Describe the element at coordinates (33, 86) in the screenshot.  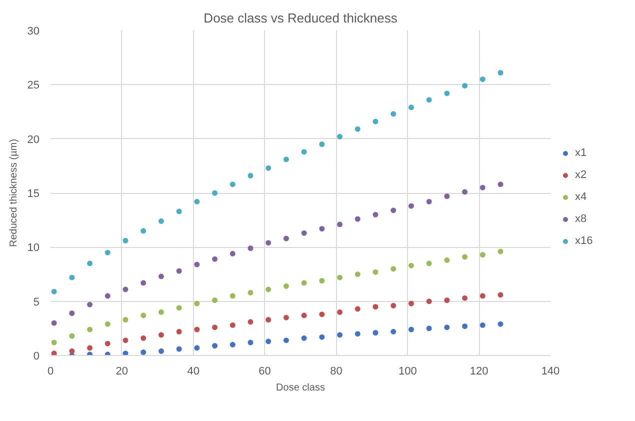
I see `y-tick-label: 25` at that location.